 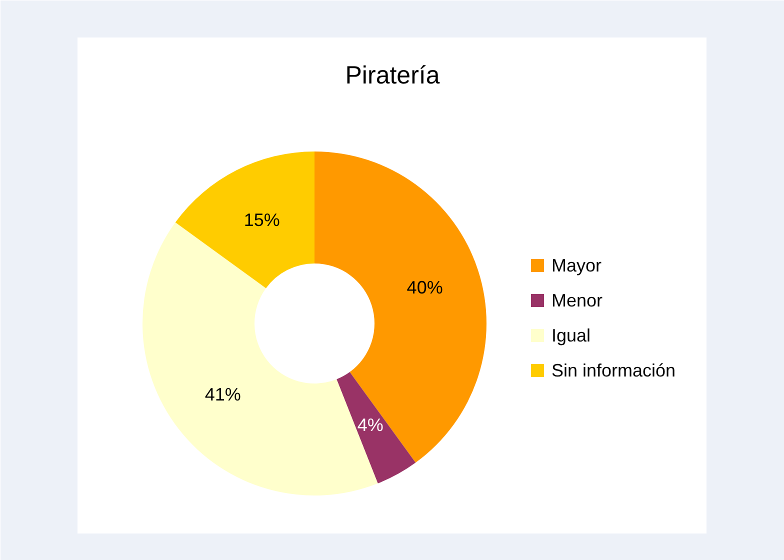 I want to click on legend-label: Sin información, so click(x=614, y=370).